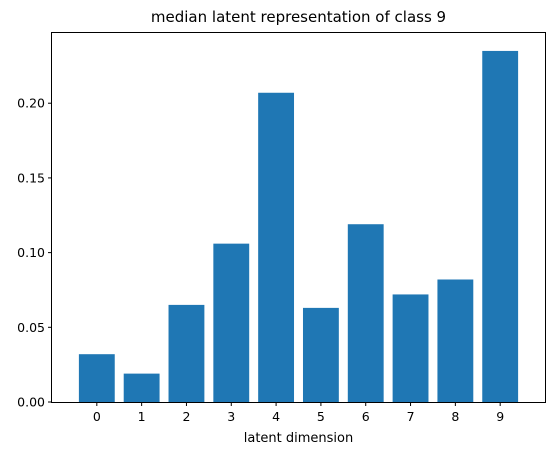 This screenshot has width=556, height=455. Describe the element at coordinates (411, 416) in the screenshot. I see `x-tick-label: 7` at that location.